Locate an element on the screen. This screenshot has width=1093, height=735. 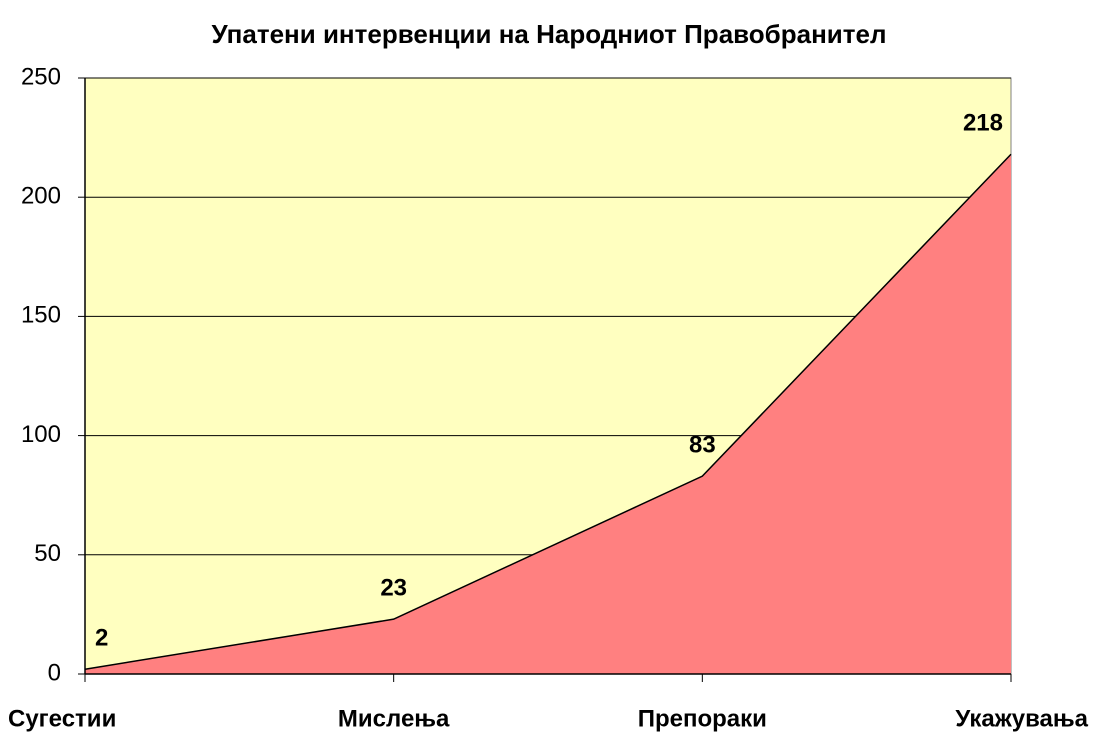
data-label: 83 is located at coordinates (702, 444).